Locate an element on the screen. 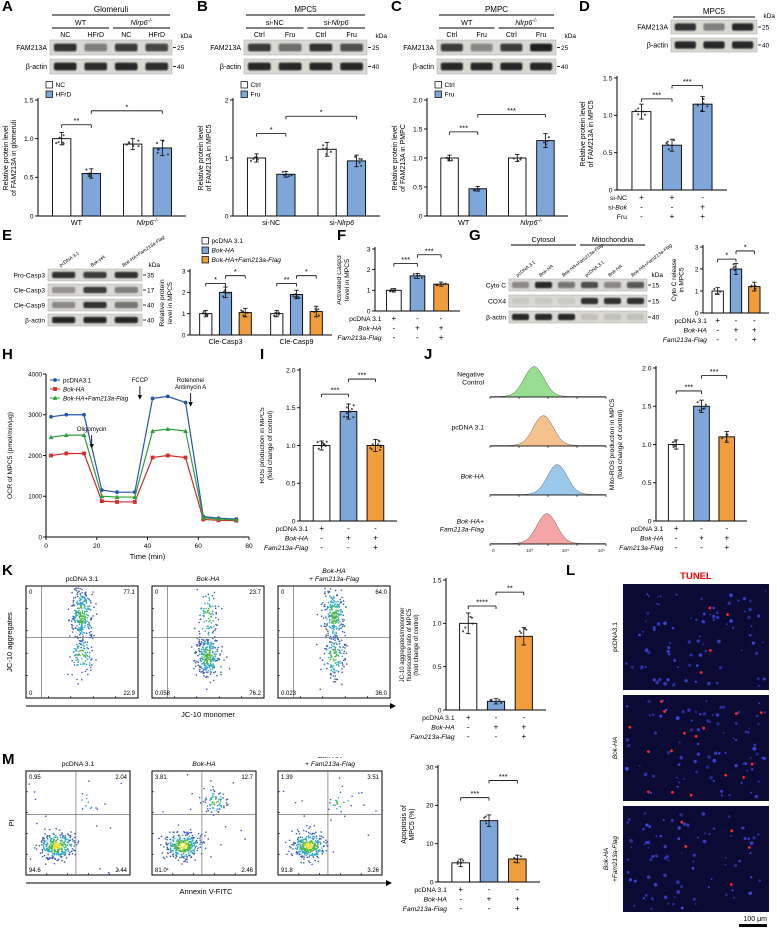 The image size is (777, 930). svg-text: Pro-Casp3 is located at coordinates (29, 276).